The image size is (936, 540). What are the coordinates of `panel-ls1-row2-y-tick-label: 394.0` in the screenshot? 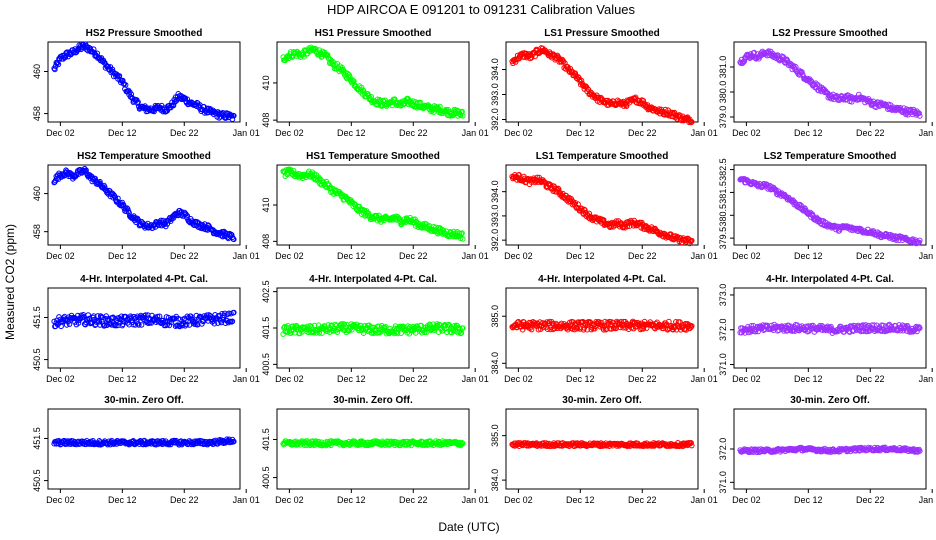 It's located at (495, 191).